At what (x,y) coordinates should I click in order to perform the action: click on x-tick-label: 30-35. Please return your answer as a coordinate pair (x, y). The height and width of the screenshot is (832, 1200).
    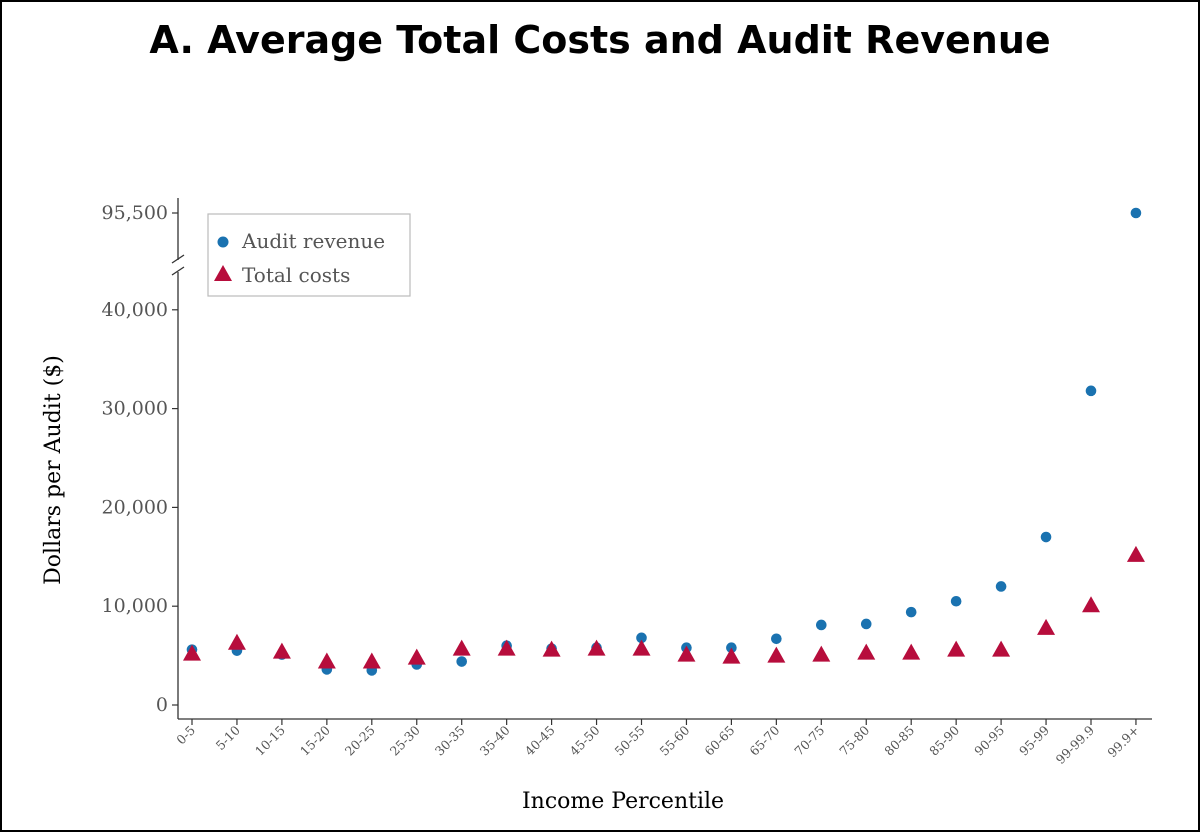
    Looking at the image, I should click on (450, 741).